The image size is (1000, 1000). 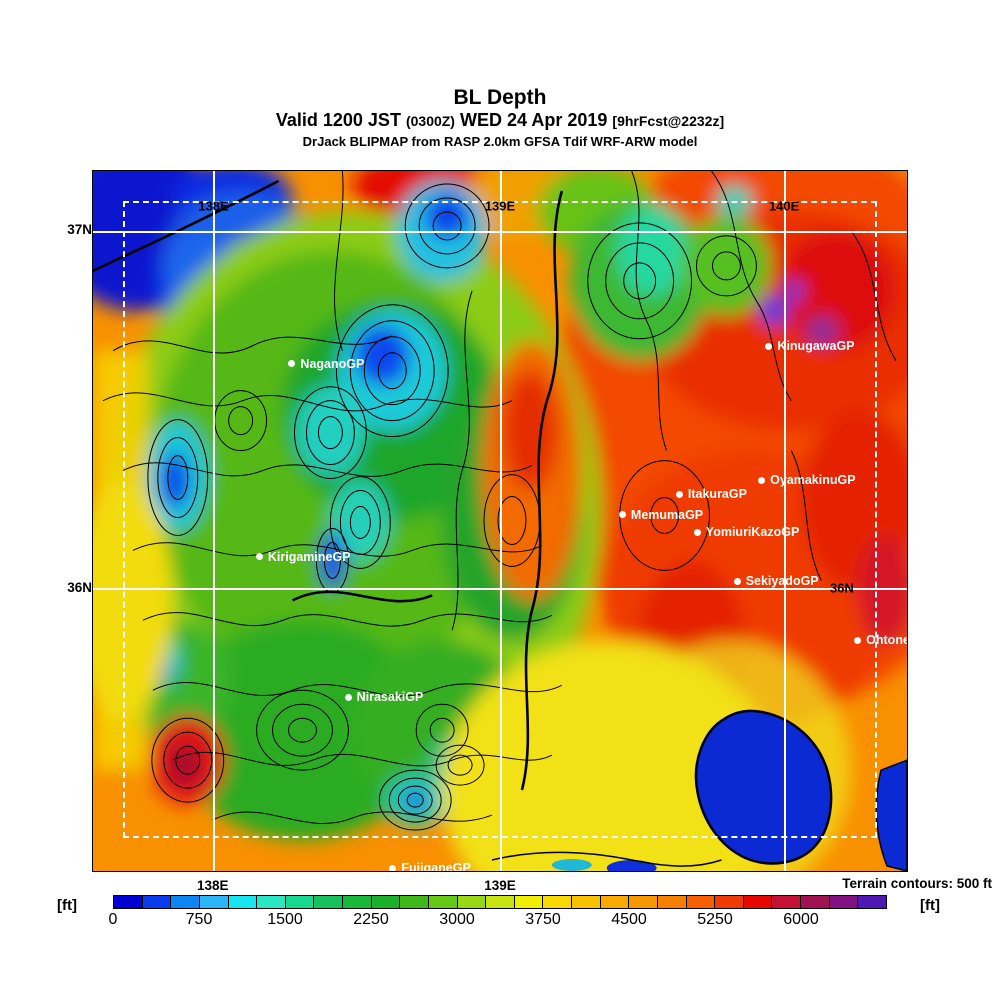 What do you see at coordinates (498, 921) in the screenshot?
I see `colorbar-ticks: 0 750 1500 2250 3000 3750 4500 5250 6000` at bounding box center [498, 921].